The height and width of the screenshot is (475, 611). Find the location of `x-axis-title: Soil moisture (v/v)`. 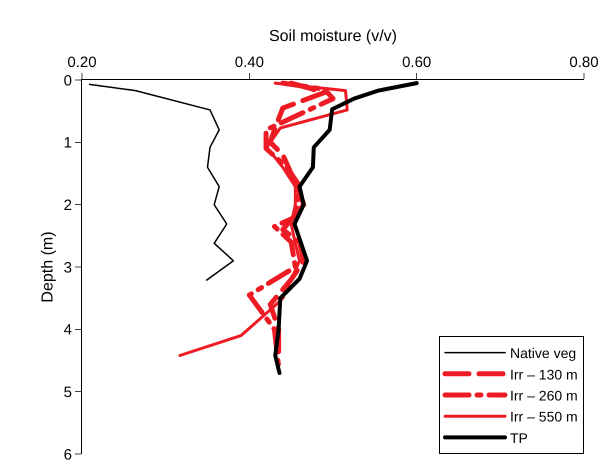

x-axis-title: Soil moisture (v/v) is located at coordinates (333, 36).